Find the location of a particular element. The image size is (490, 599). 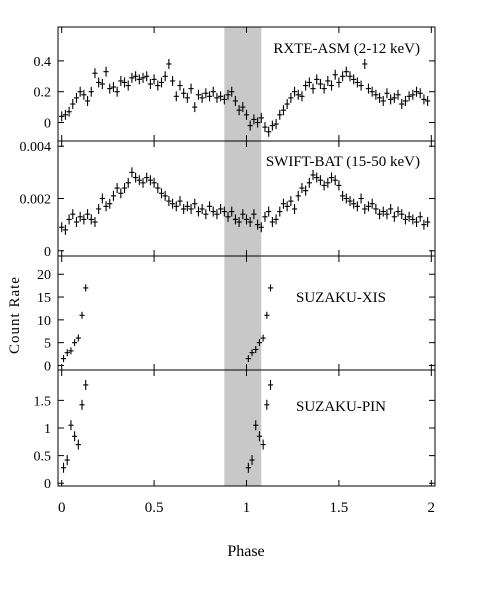

y-tick-label: 5 is located at coordinates (47, 344).